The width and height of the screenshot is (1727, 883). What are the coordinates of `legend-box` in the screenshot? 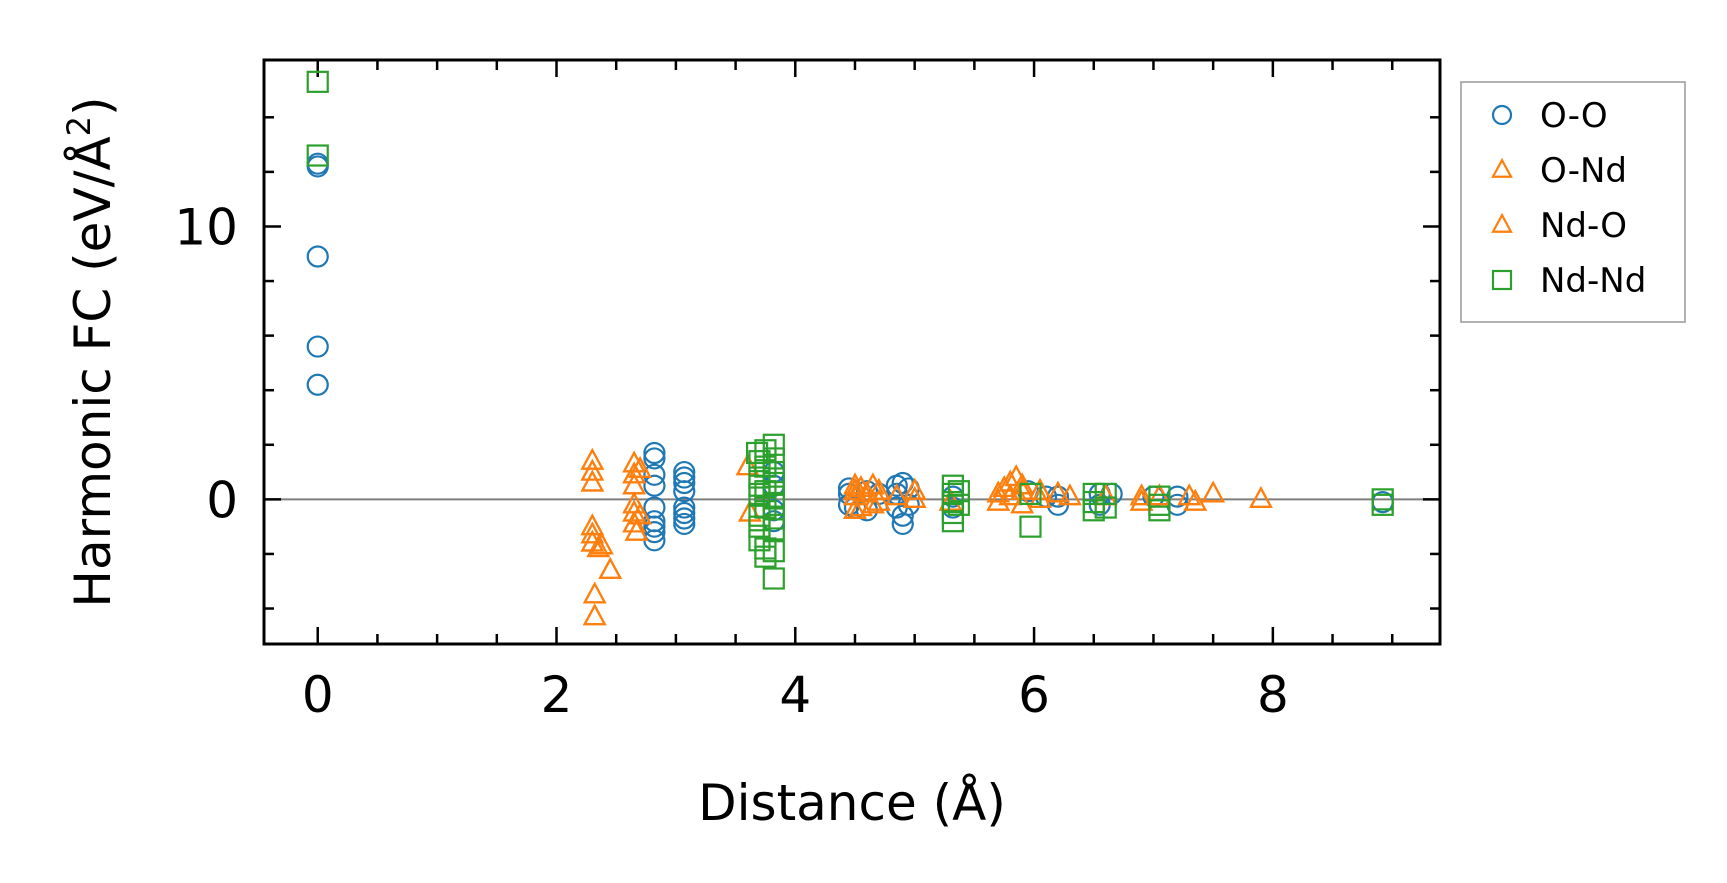 It's located at (1573, 202).